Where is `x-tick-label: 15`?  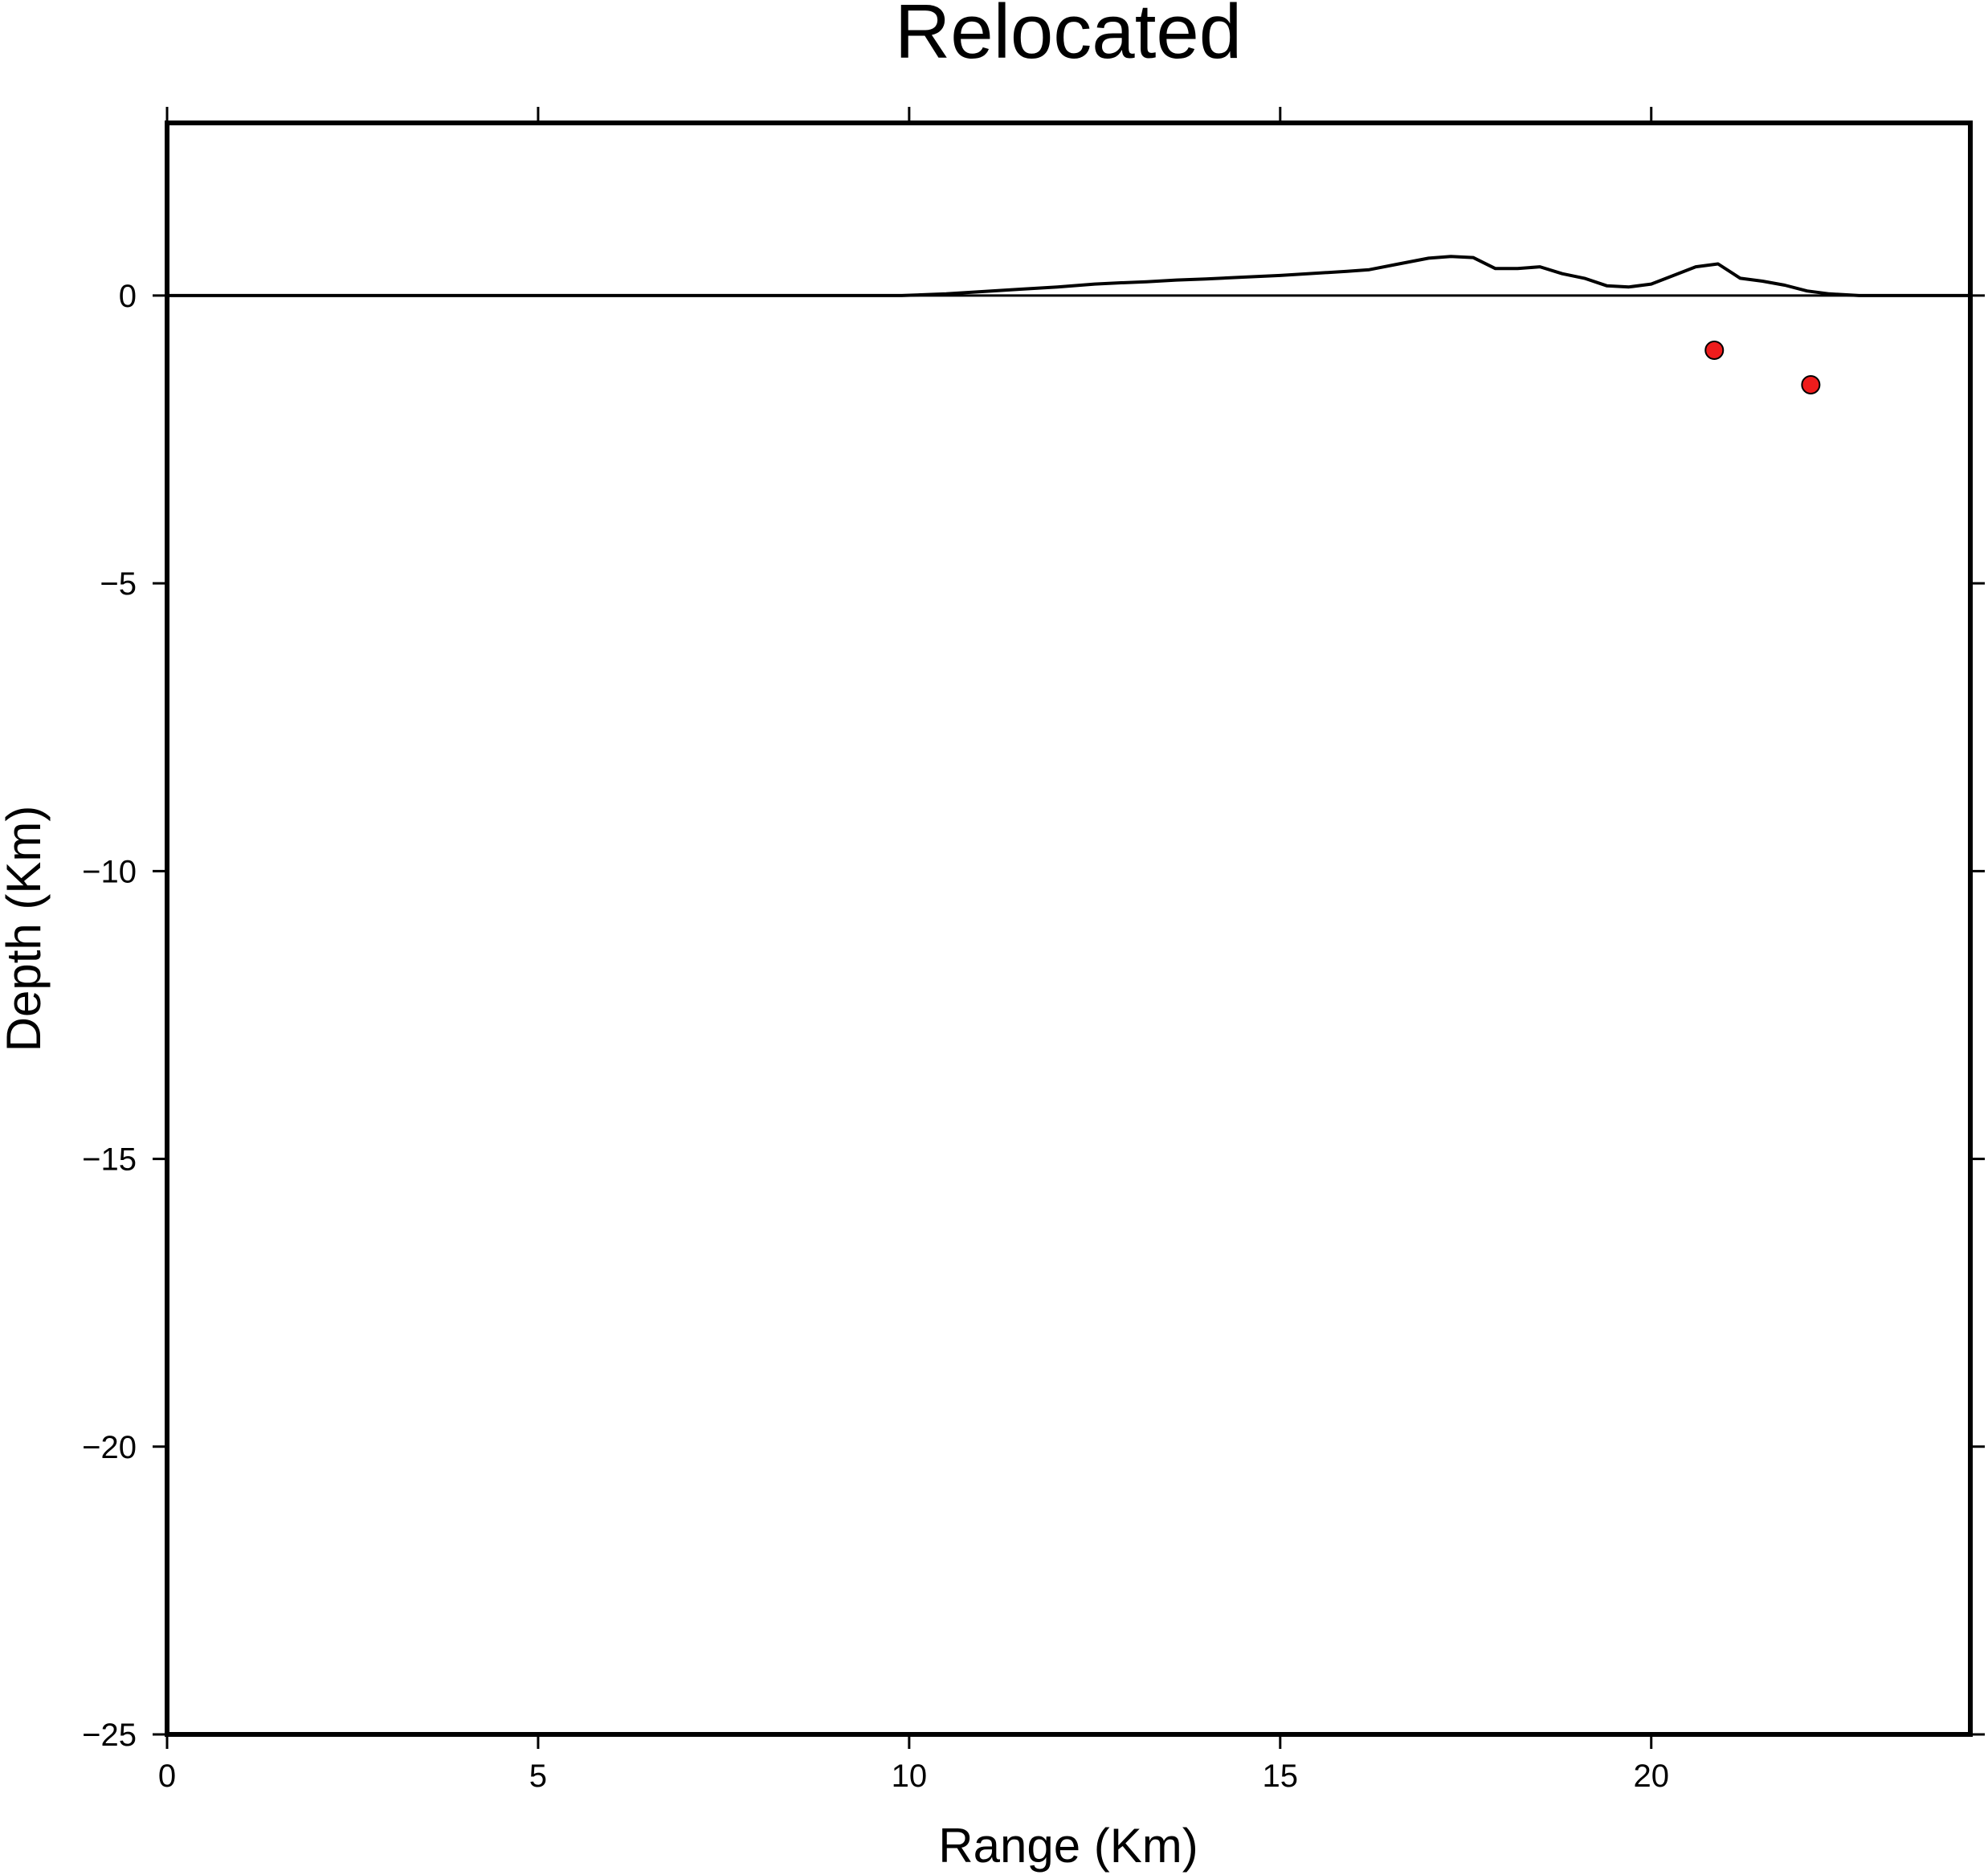 x-tick-label: 15 is located at coordinates (1281, 1776).